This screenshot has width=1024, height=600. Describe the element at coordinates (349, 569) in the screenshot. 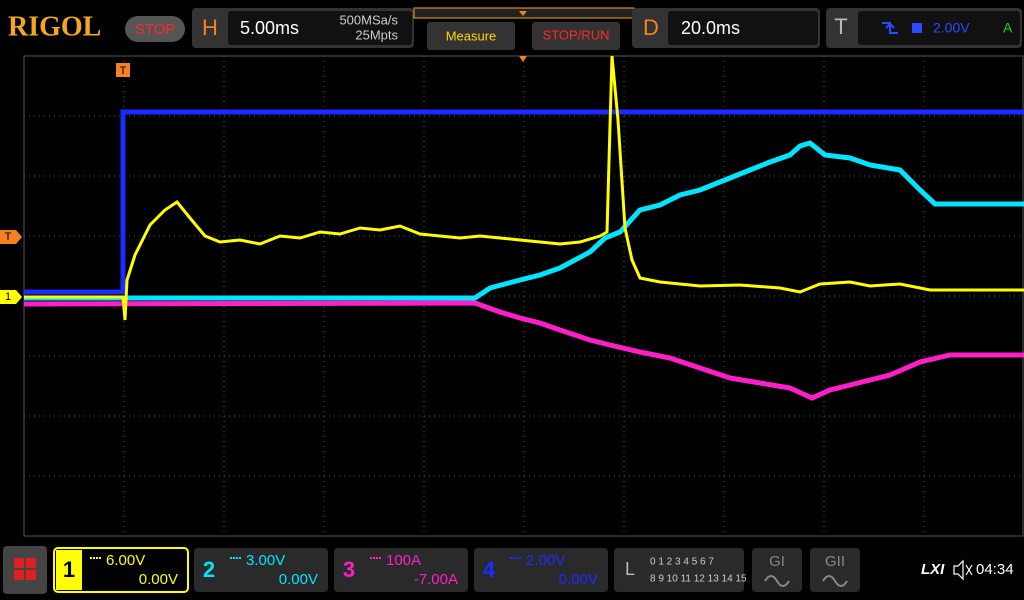

I see `channel-number: 3` at that location.